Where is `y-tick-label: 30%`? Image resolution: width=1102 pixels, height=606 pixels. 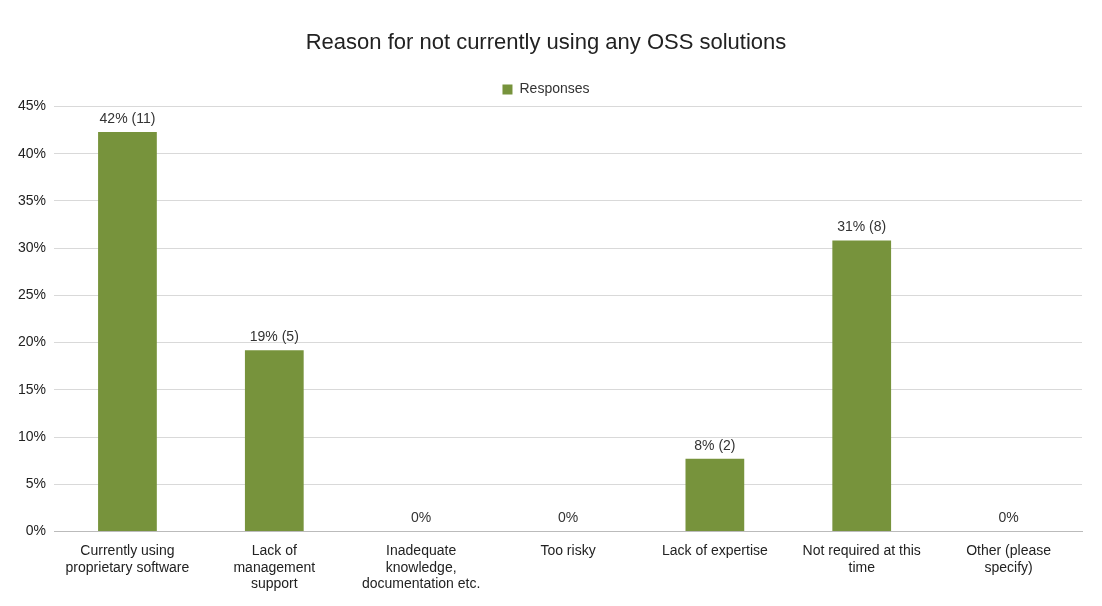
y-tick-label: 30% is located at coordinates (32, 246).